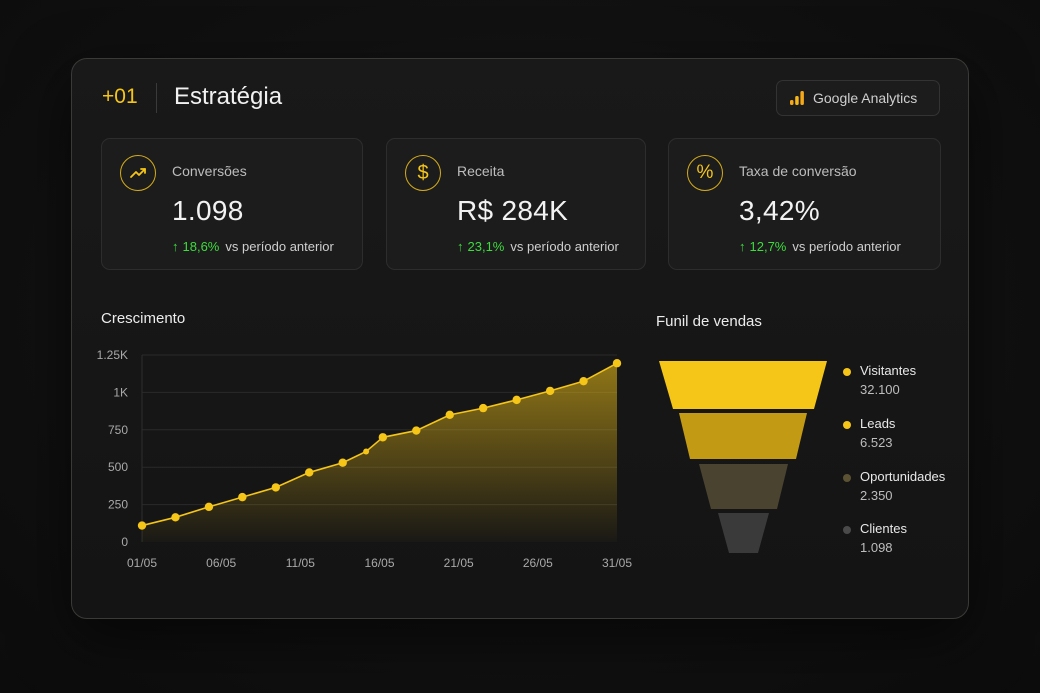 This screenshot has width=1040, height=693. I want to click on y-tick-label: 1.25K, so click(112, 355).